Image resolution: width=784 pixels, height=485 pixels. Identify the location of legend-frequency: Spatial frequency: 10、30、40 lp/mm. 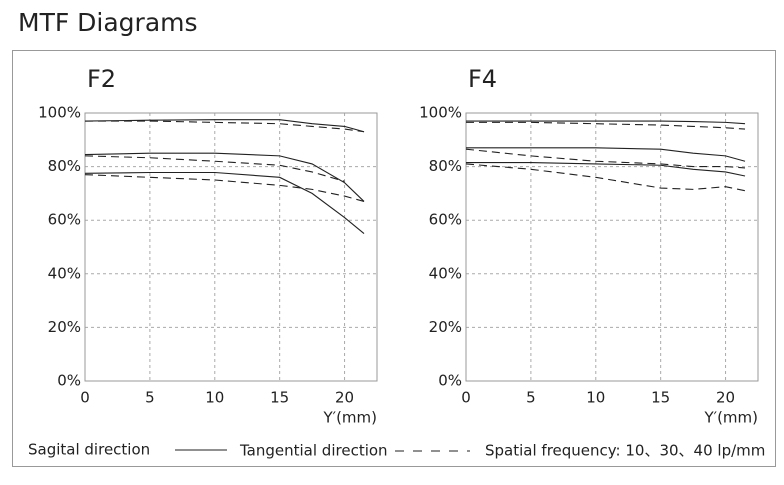
(625, 451).